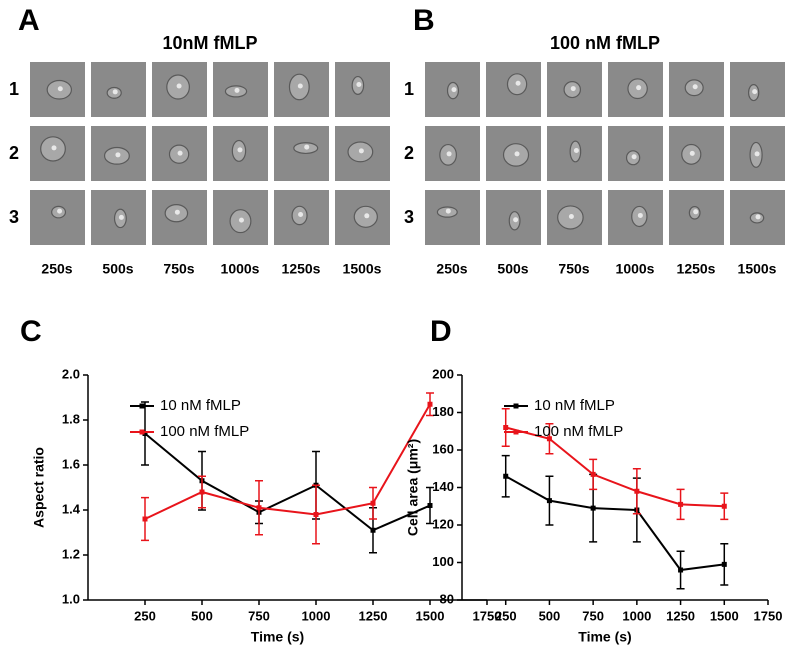 Image resolution: width=800 pixels, height=660 pixels. I want to click on x-tick-label: 1250, so click(373, 615).